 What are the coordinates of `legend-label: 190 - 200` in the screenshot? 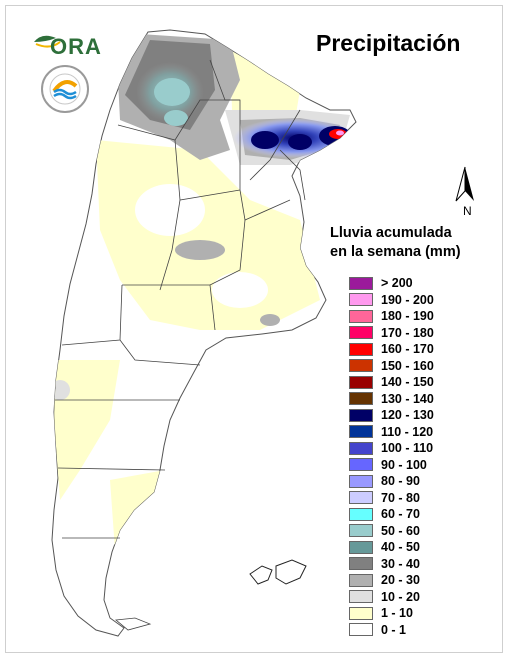 It's located at (407, 299).